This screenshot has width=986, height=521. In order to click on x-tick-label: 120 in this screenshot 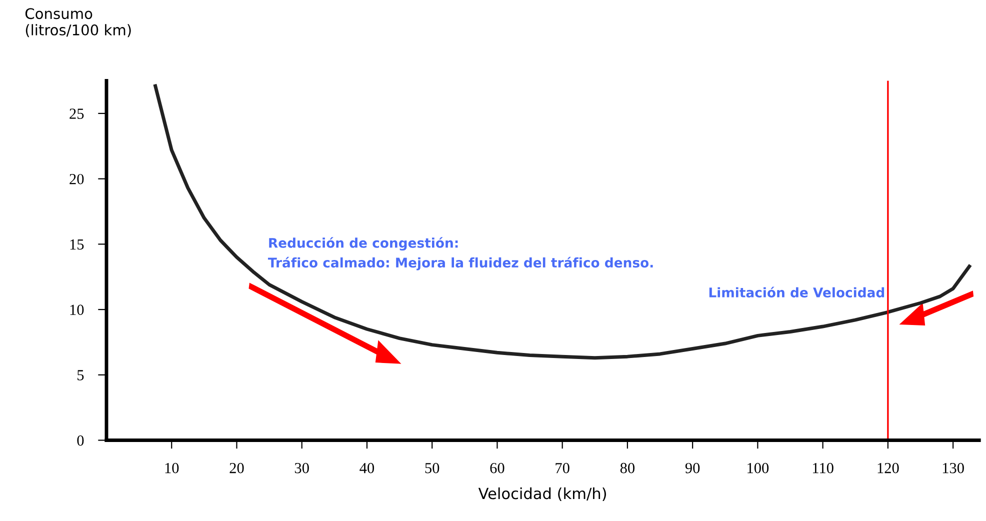, I will do `click(888, 468)`.